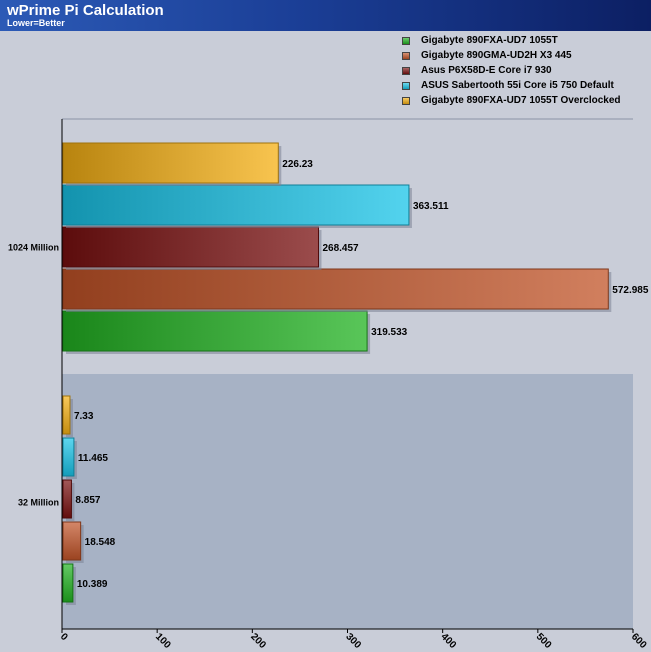  What do you see at coordinates (87, 500) in the screenshot?
I see `data-label: 8.857` at bounding box center [87, 500].